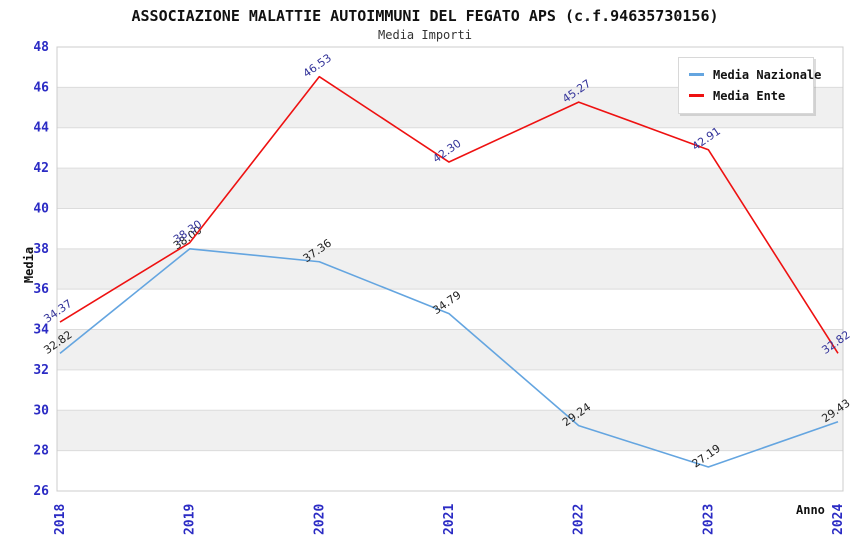 Image resolution: width=850 pixels, height=550 pixels. I want to click on y-tick-label: 34, so click(41, 330).